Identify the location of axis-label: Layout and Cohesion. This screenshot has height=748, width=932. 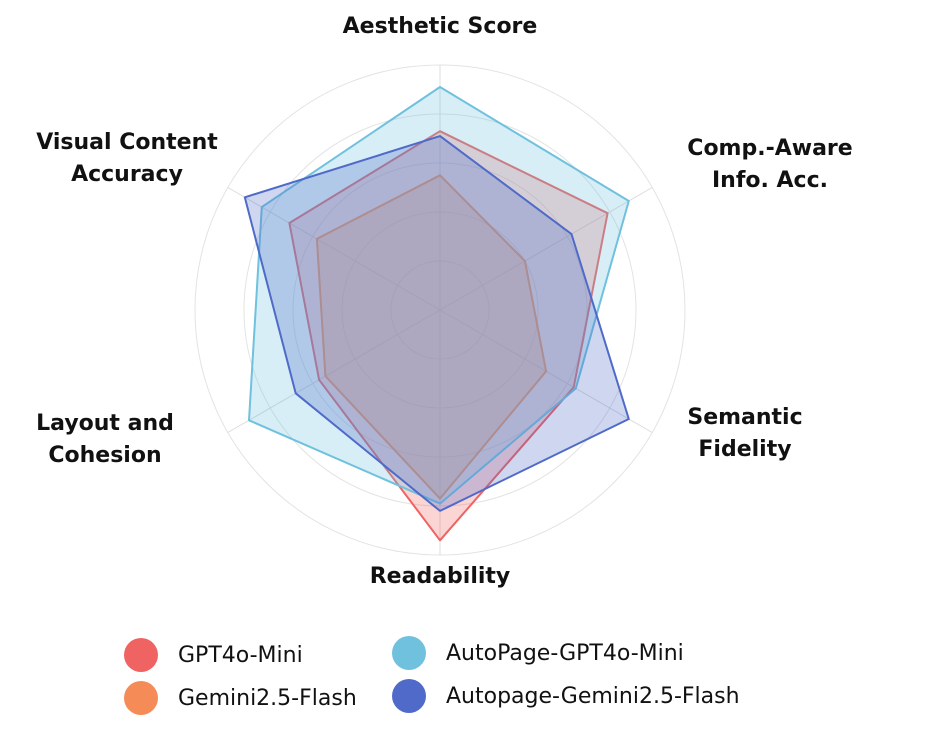
(105, 439).